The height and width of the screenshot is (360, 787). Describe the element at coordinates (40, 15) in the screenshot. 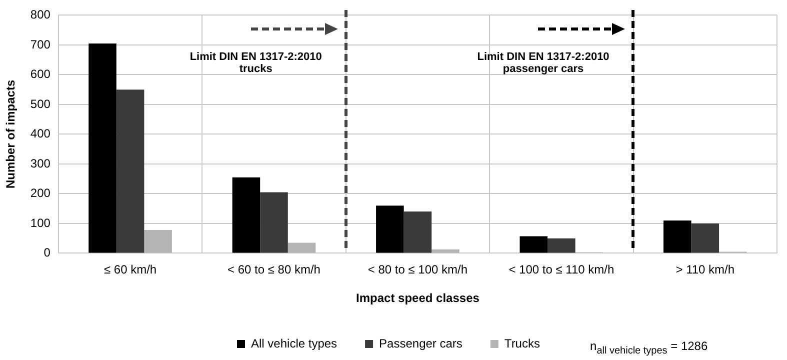

I see `y-tick-label: 800` at that location.